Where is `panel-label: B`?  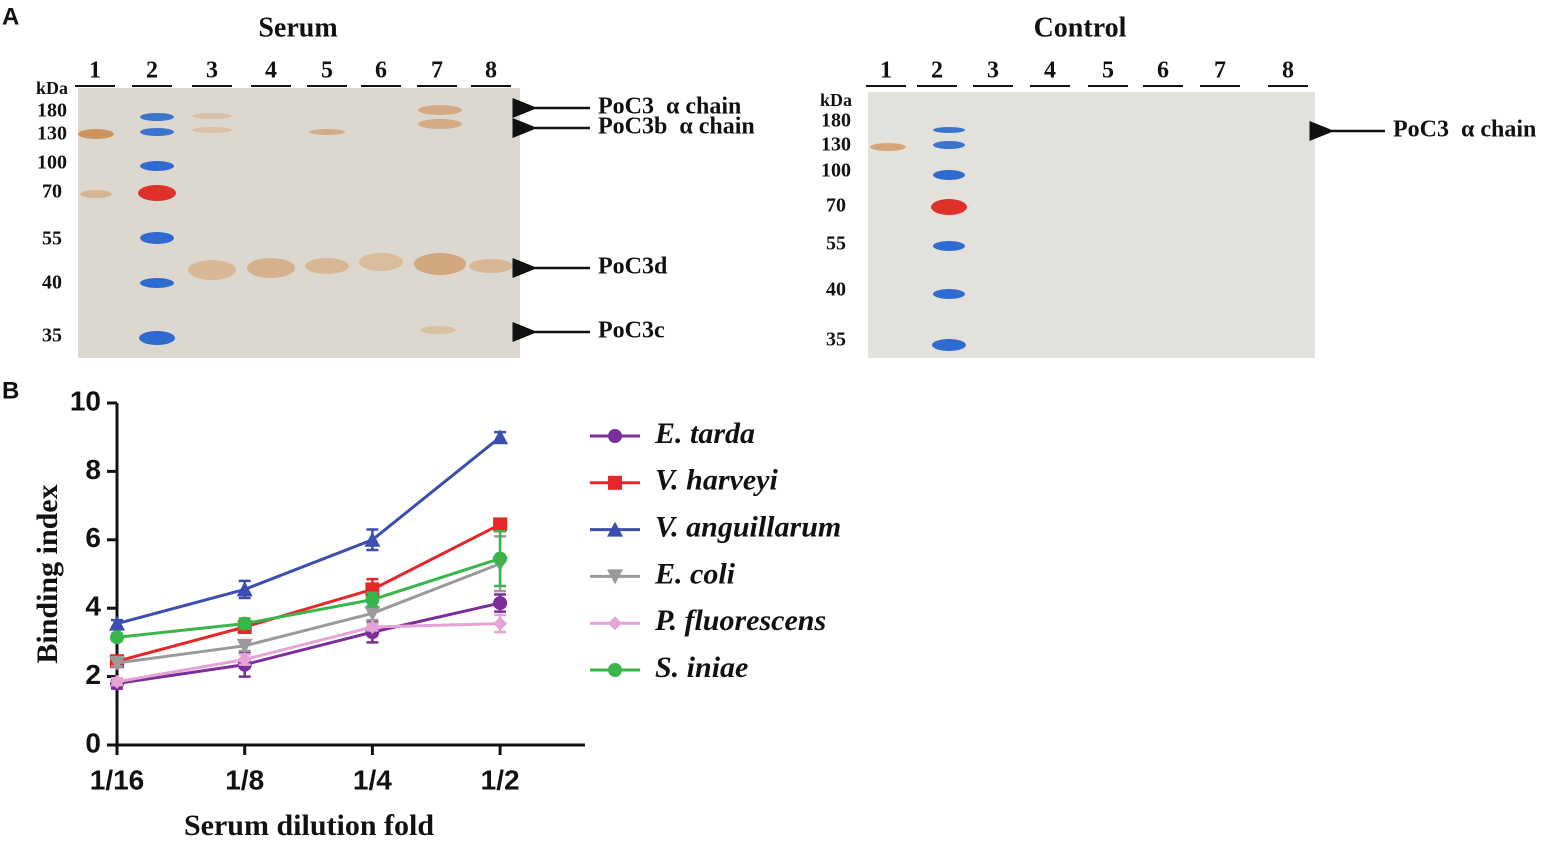
panel-label: B is located at coordinates (10, 390).